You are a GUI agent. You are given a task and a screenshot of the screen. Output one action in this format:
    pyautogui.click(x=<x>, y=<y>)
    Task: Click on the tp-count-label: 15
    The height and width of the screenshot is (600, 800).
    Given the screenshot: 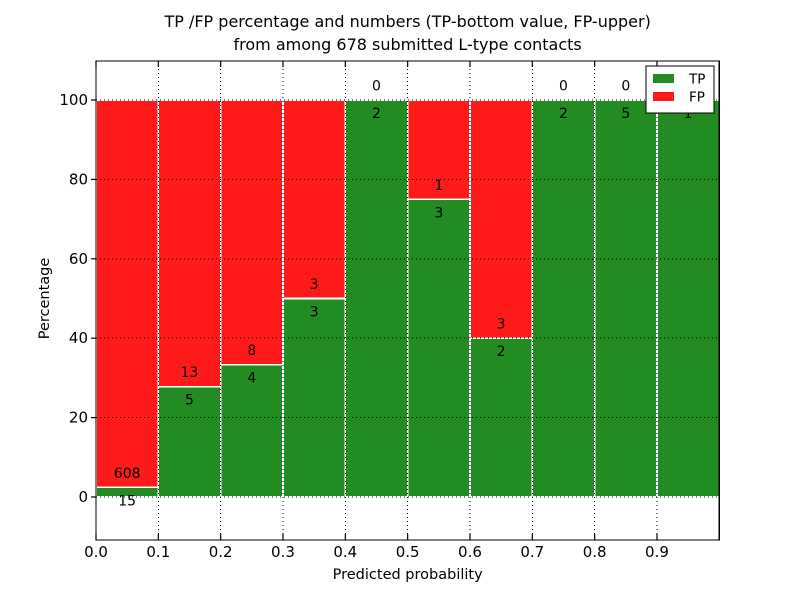 What is the action you would take?
    pyautogui.click(x=127, y=501)
    